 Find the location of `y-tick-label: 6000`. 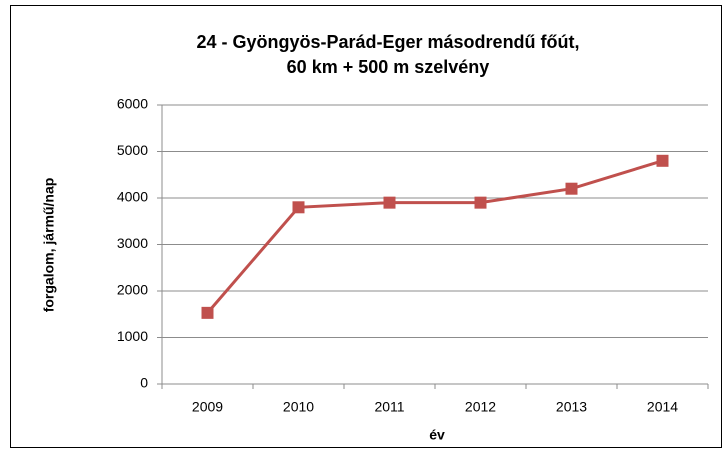

y-tick-label: 6000 is located at coordinates (132, 104).